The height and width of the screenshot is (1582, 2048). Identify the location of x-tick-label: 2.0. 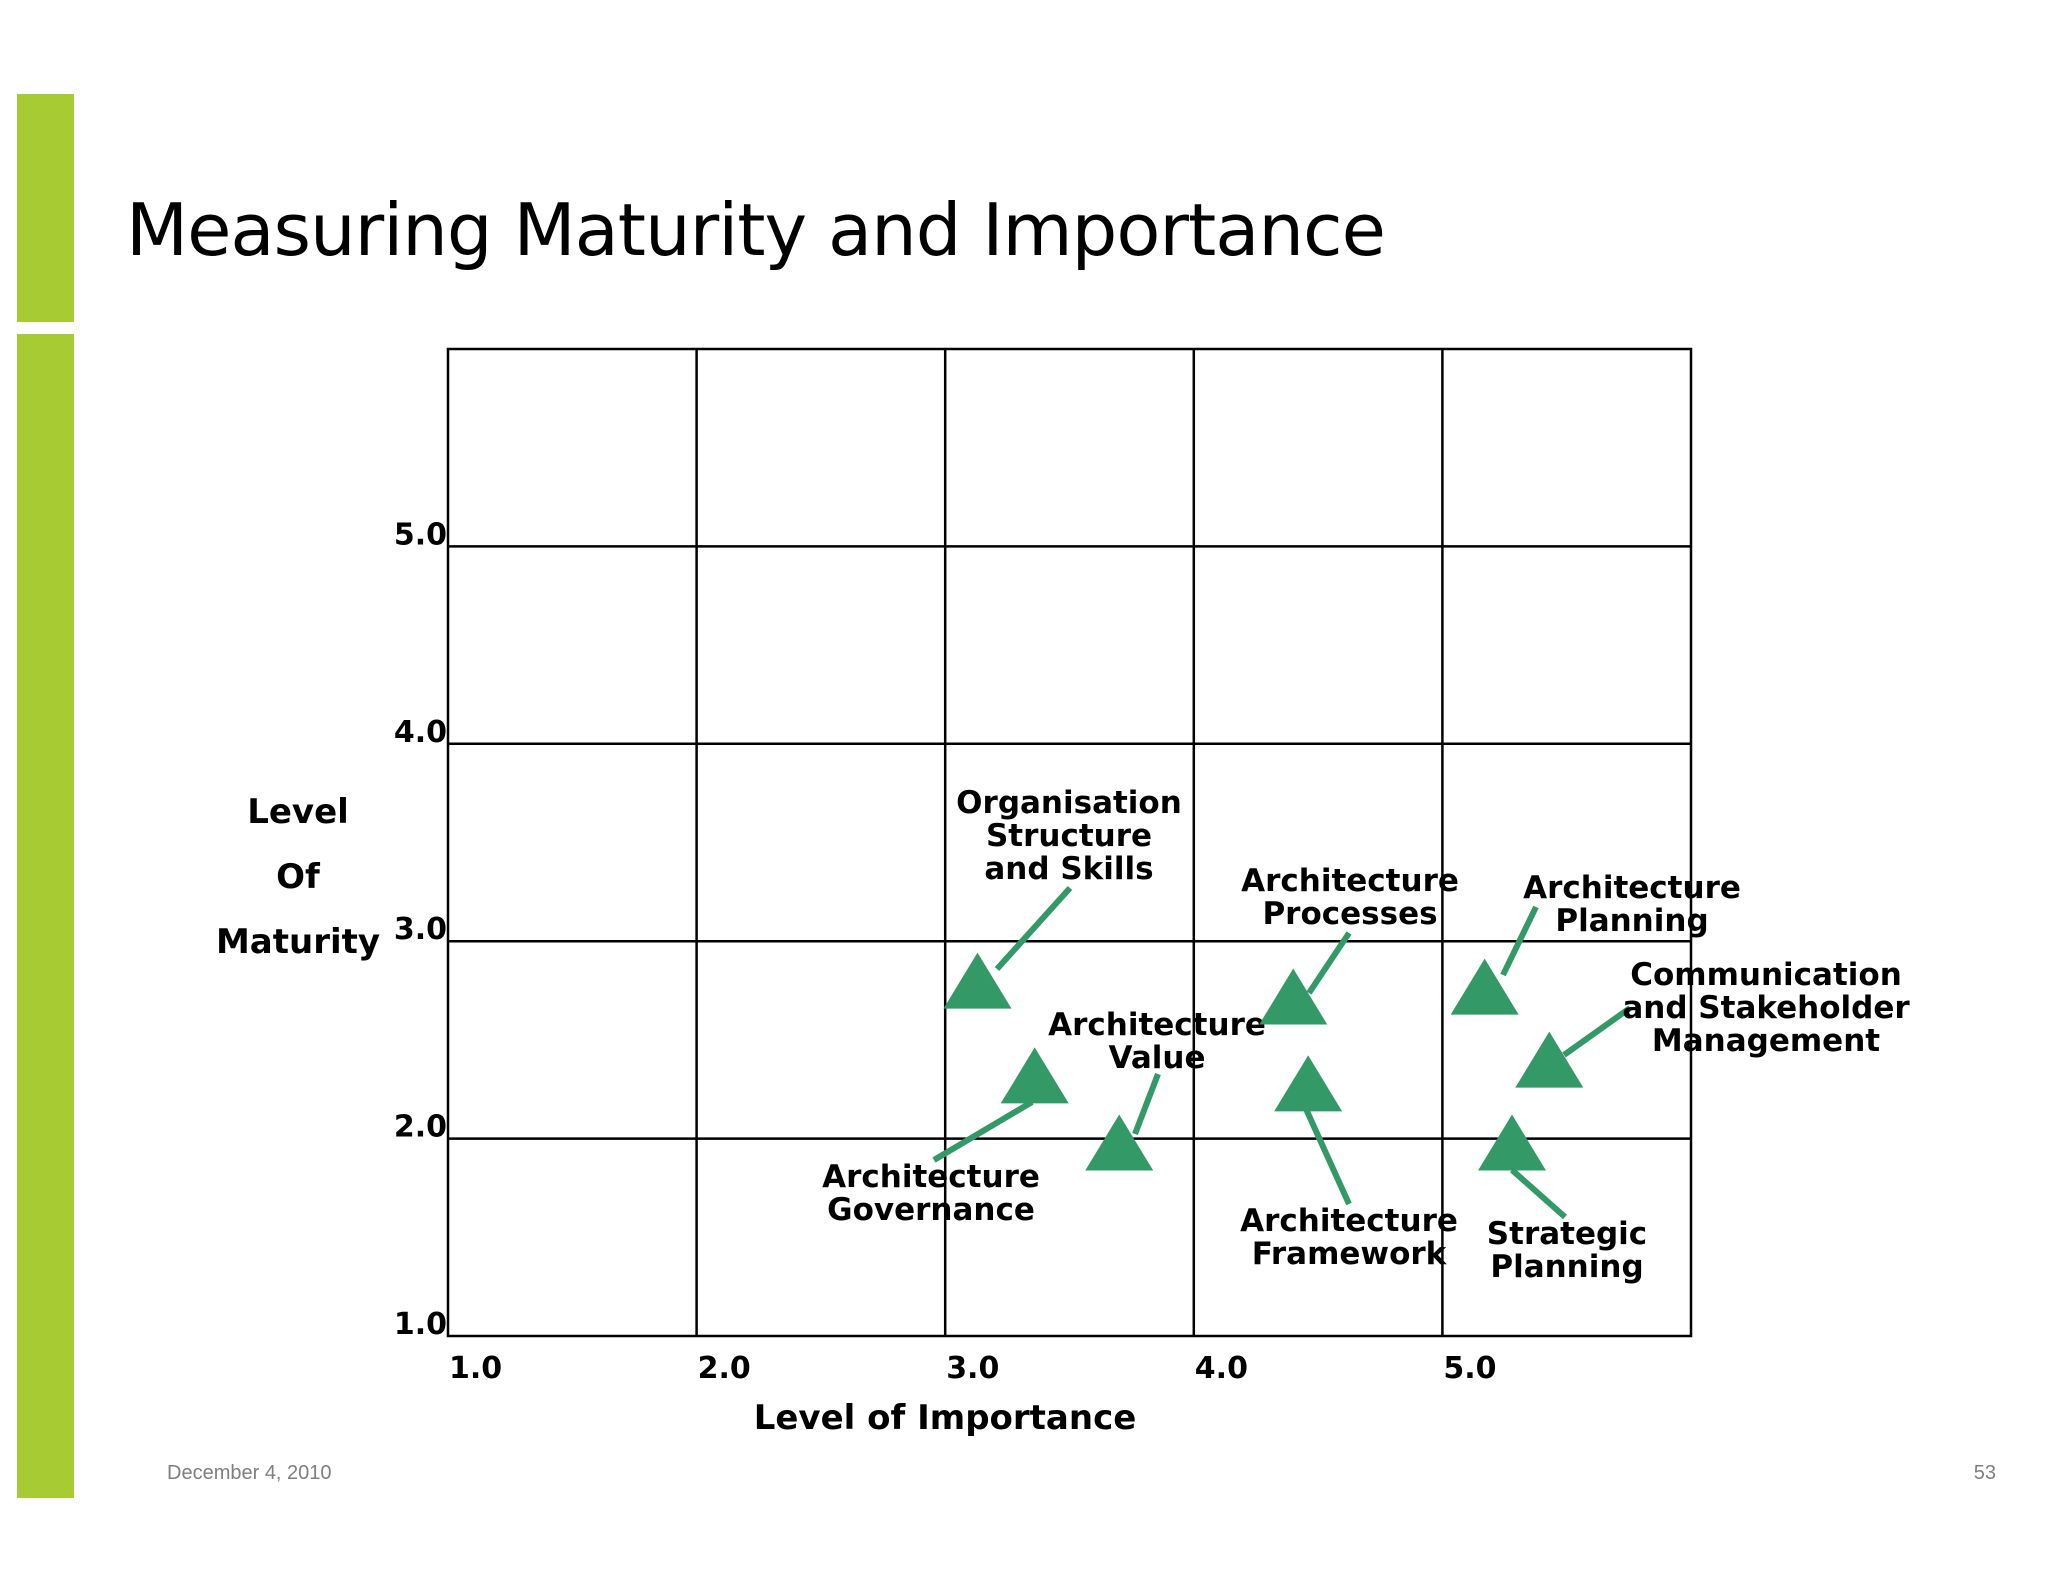
(724, 1368).